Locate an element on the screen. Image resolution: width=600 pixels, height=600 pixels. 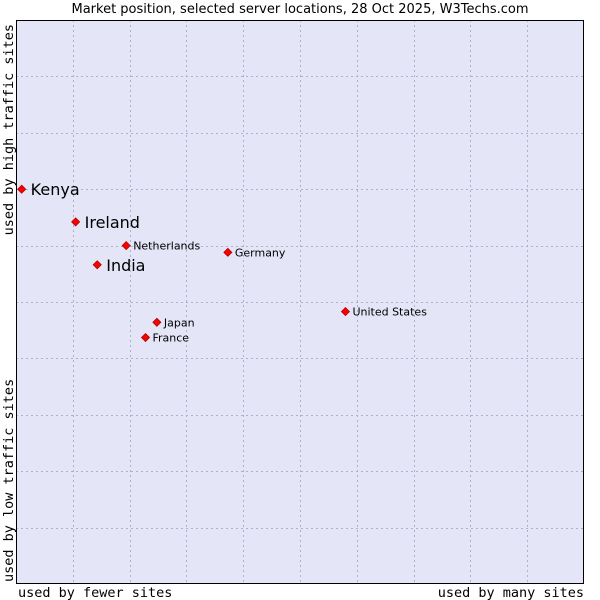
data-point-france: France is located at coordinates (165, 338).